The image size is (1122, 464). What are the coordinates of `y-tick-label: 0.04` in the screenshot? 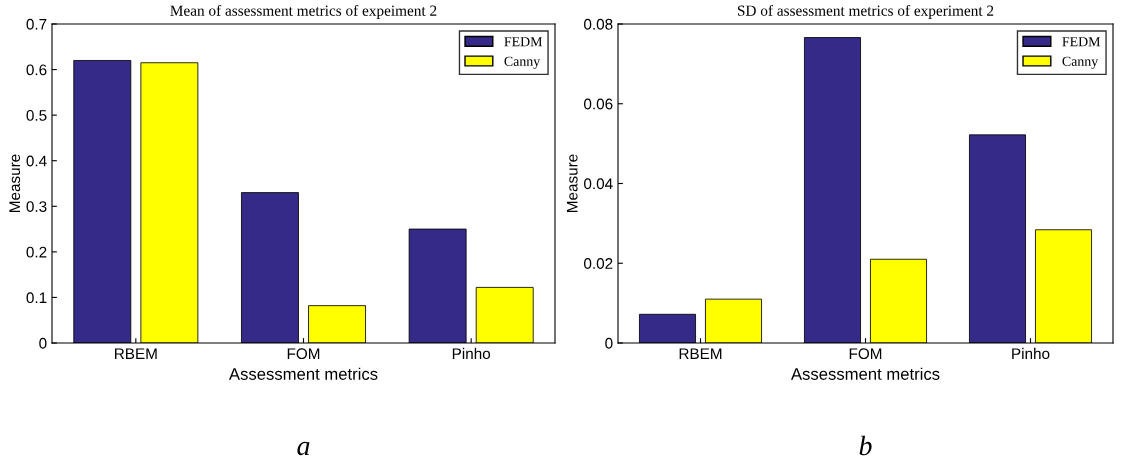 It's located at (598, 184).